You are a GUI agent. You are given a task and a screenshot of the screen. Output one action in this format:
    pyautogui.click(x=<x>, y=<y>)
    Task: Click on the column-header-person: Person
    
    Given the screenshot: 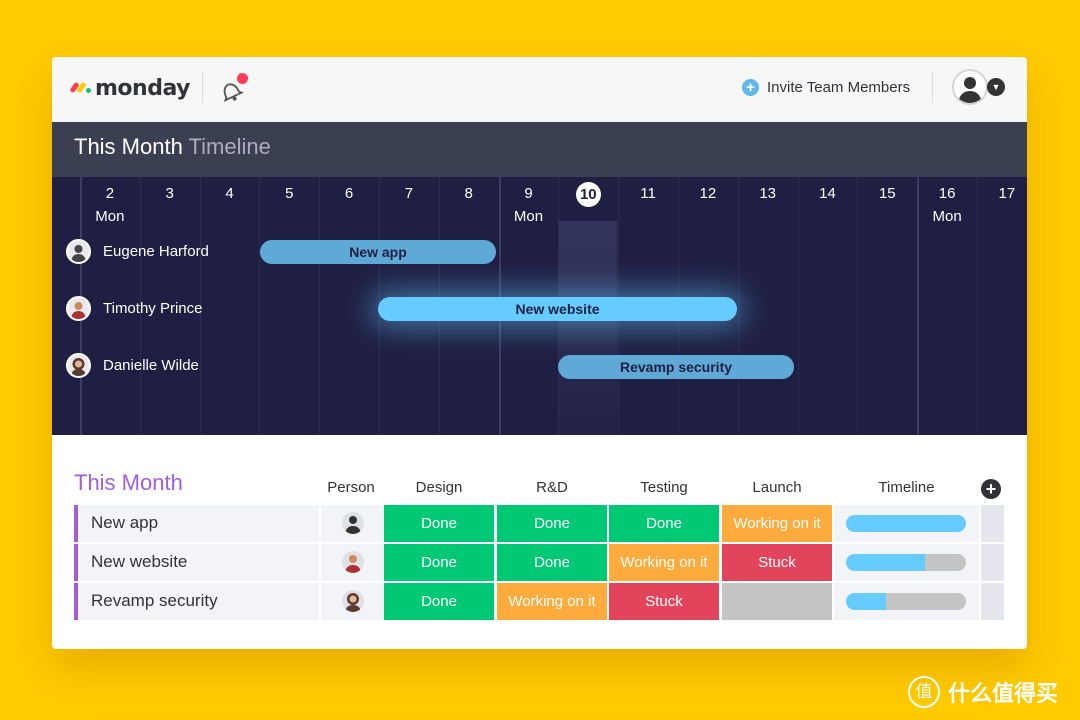 What is the action you would take?
    pyautogui.click(x=351, y=487)
    